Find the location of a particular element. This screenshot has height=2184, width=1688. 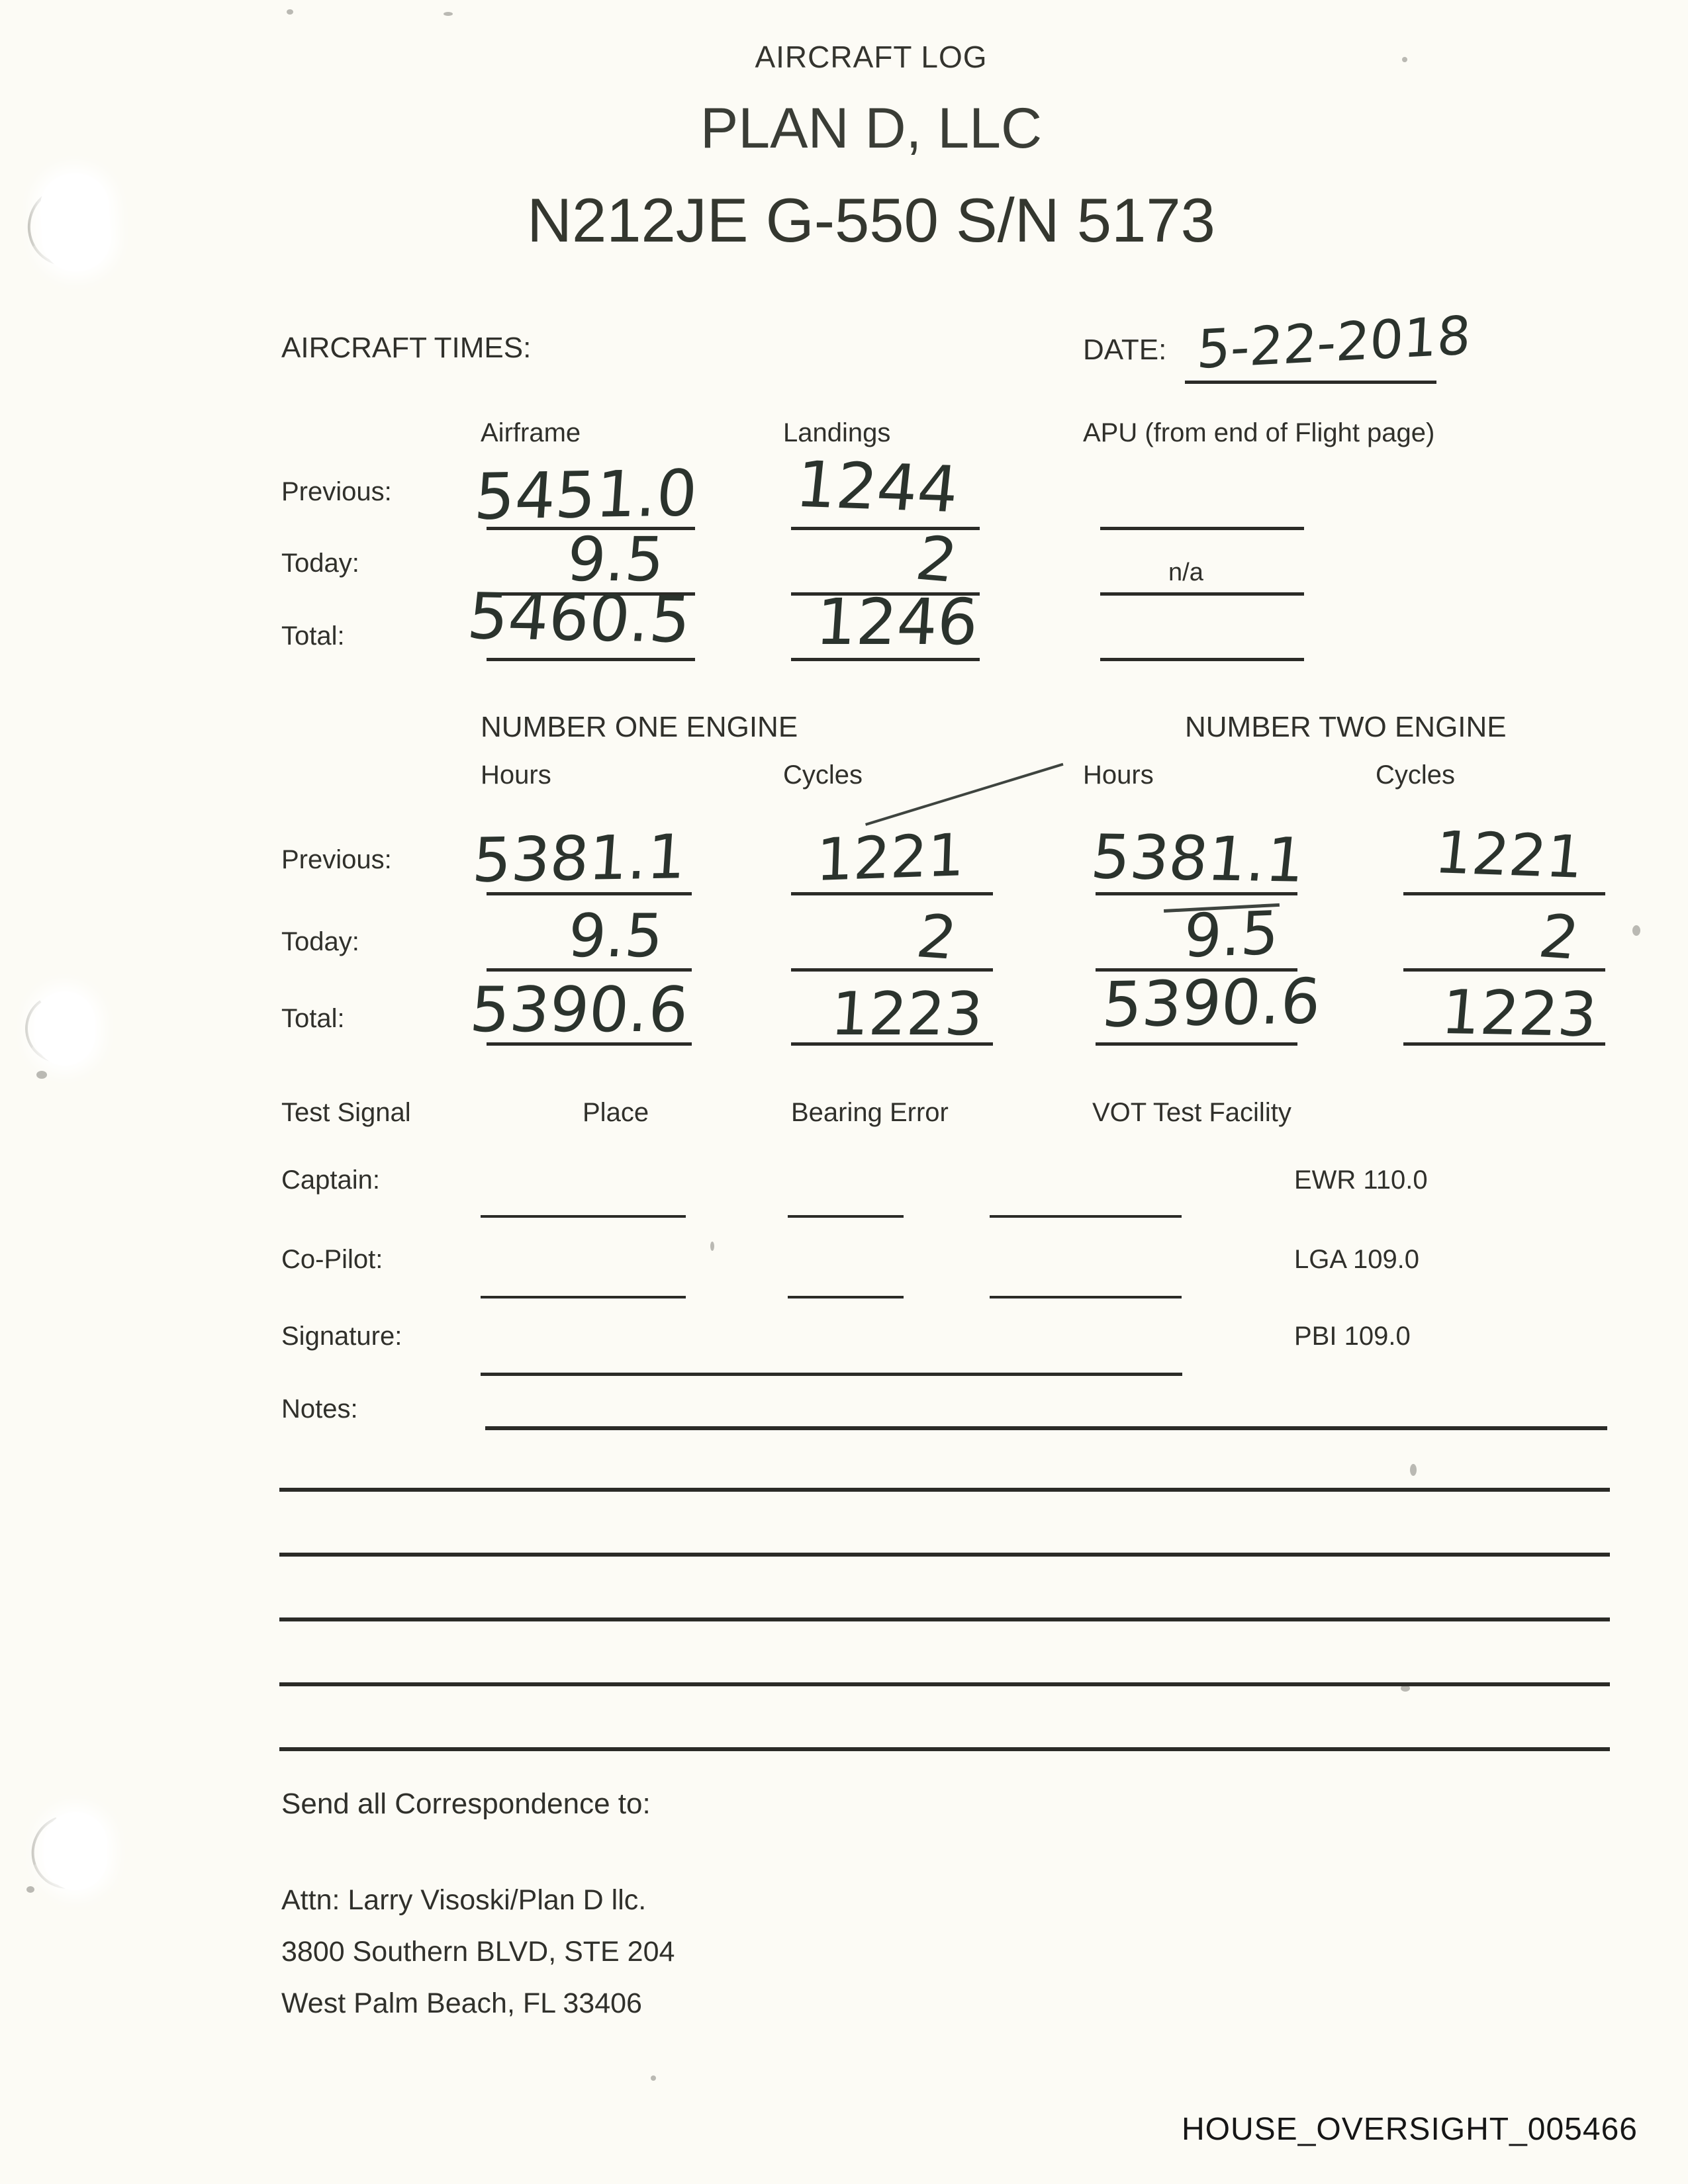

engines-previous-label: Previous: is located at coordinates (336, 859).